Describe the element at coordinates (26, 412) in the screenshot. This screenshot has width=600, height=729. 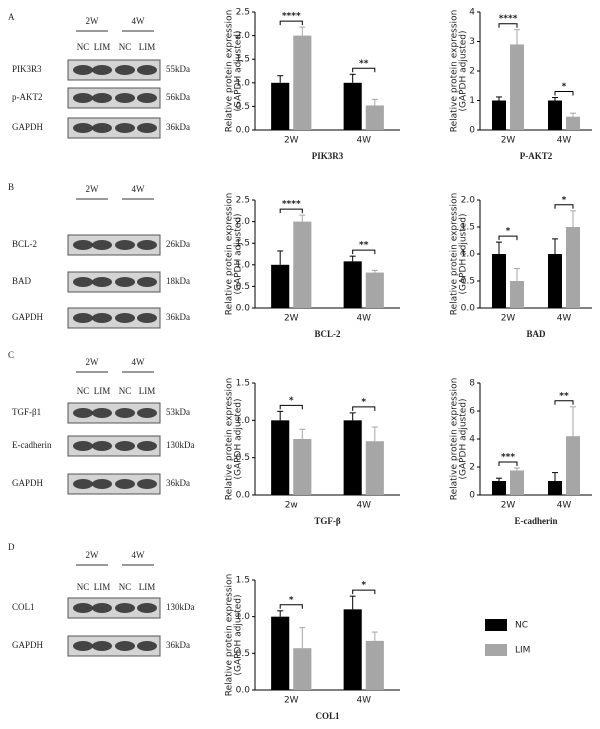
I see `protein-label: TGF-β1` at that location.